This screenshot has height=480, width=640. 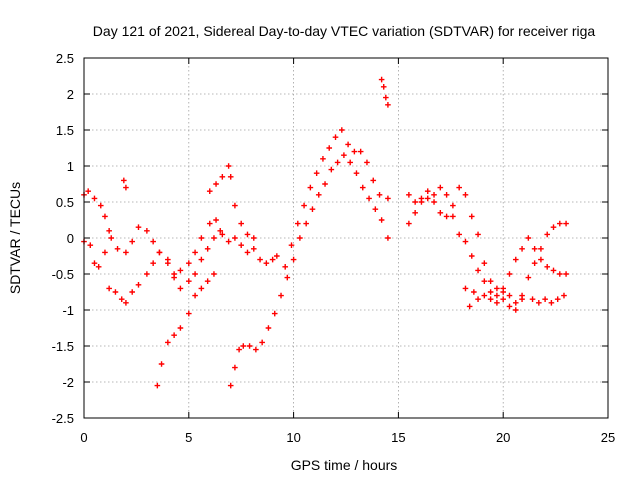 I want to click on x-tick-label: 15, so click(x=398, y=437).